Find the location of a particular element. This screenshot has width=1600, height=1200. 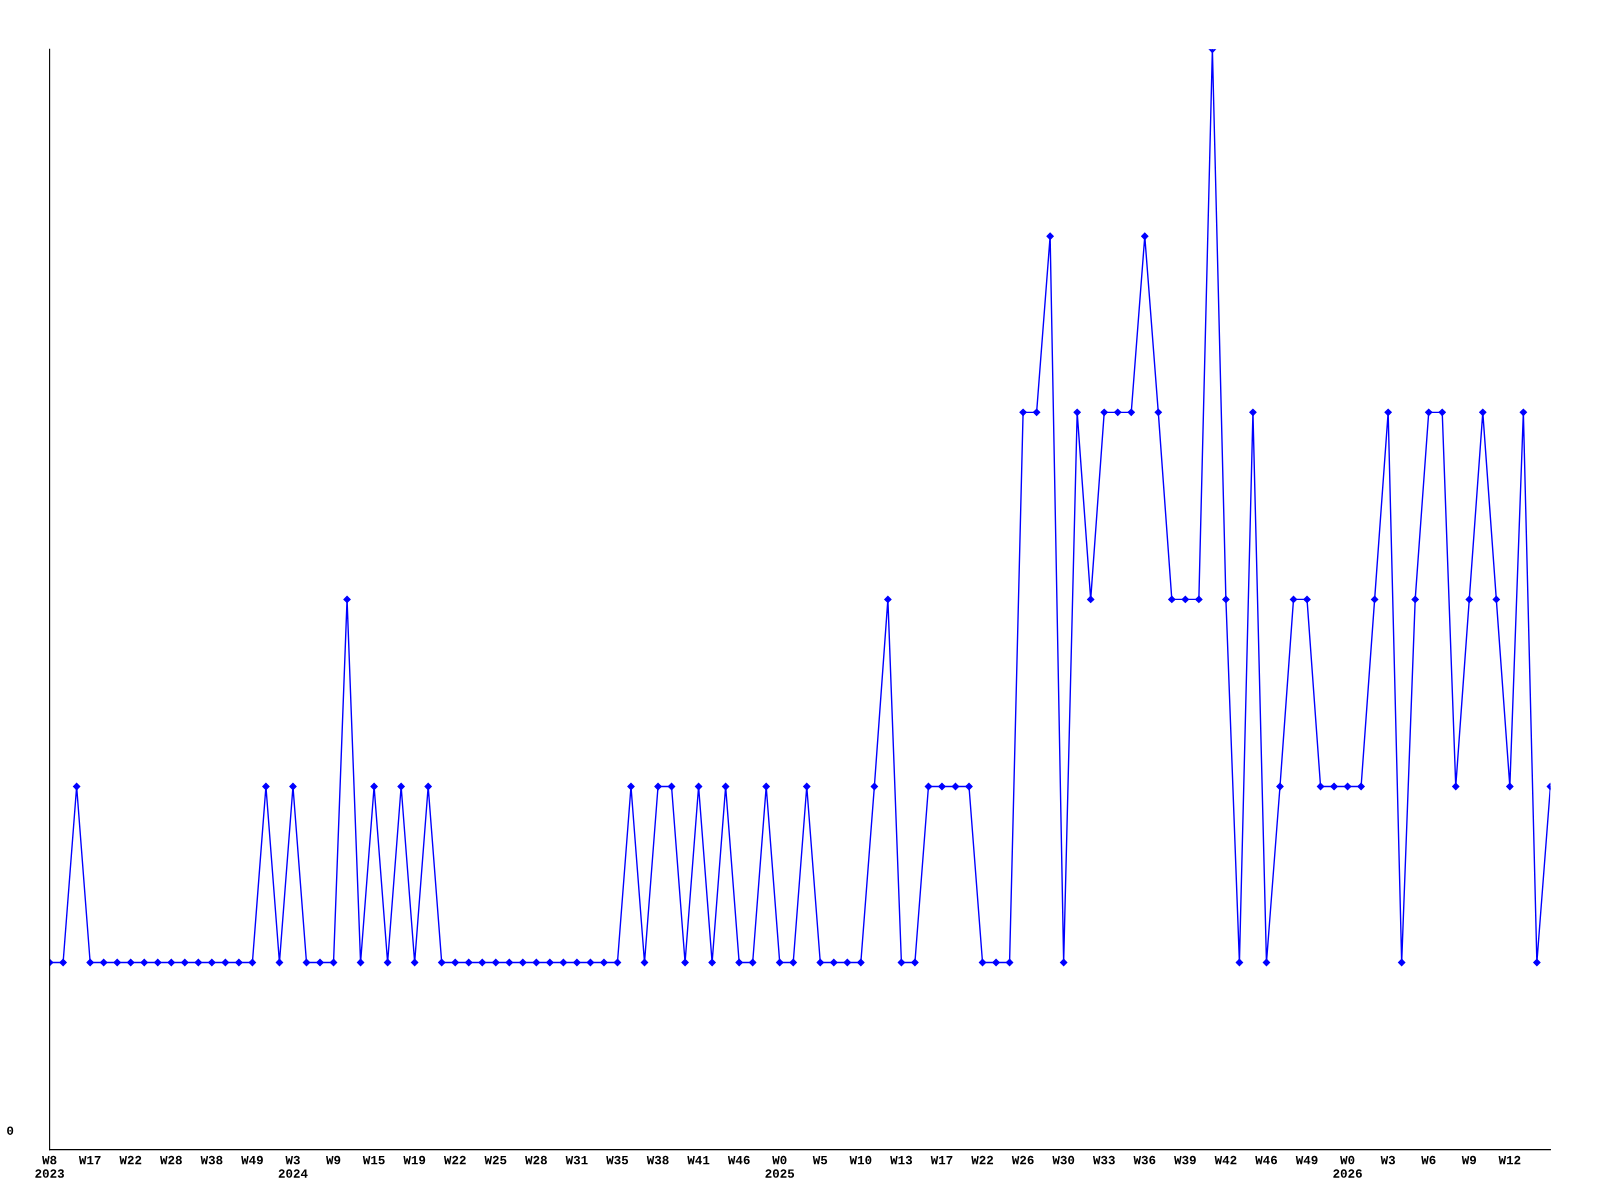

x-tick-label: W35 is located at coordinates (617, 1160).